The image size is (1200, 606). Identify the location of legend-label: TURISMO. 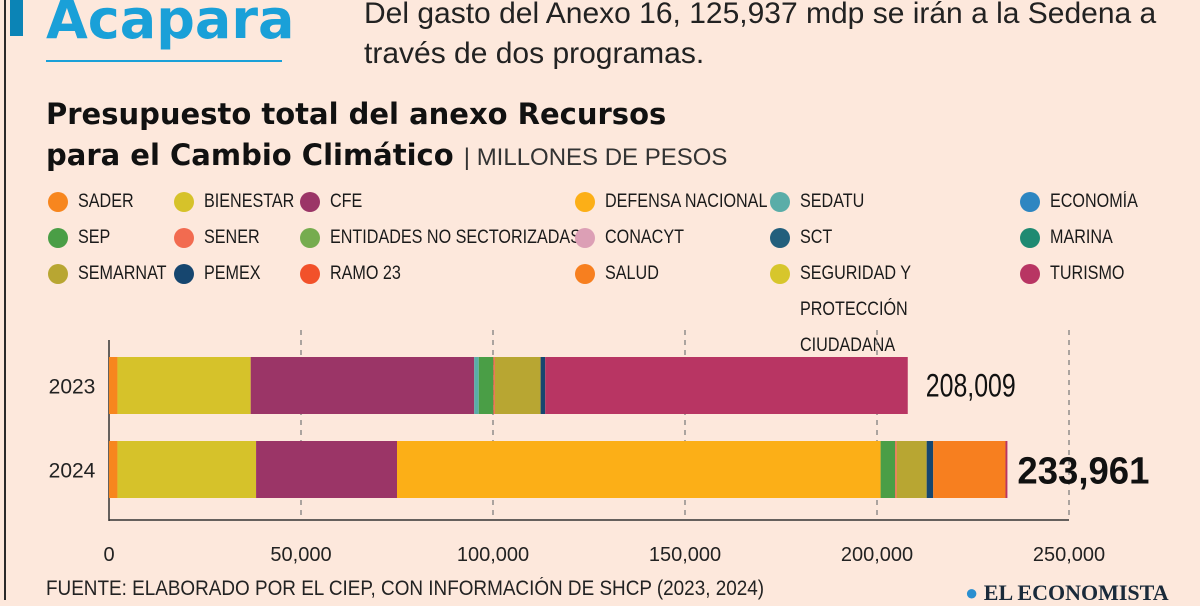
(1087, 273).